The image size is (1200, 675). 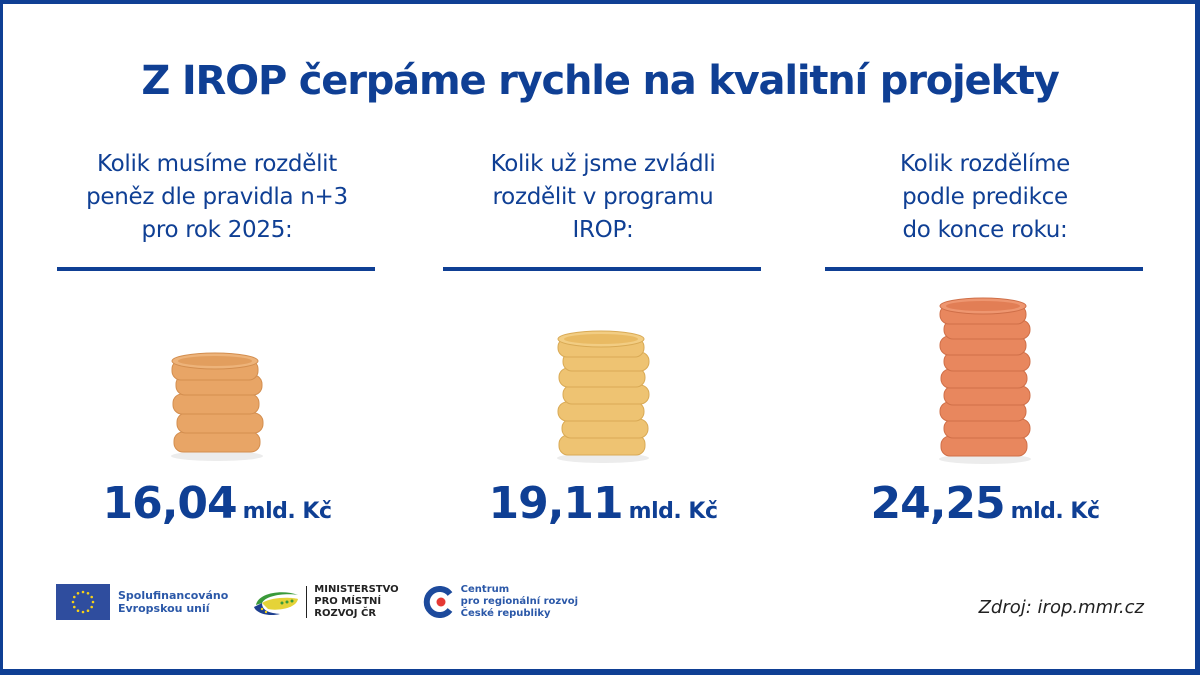 I want to click on mmr-logo-icon, so click(x=276, y=604).